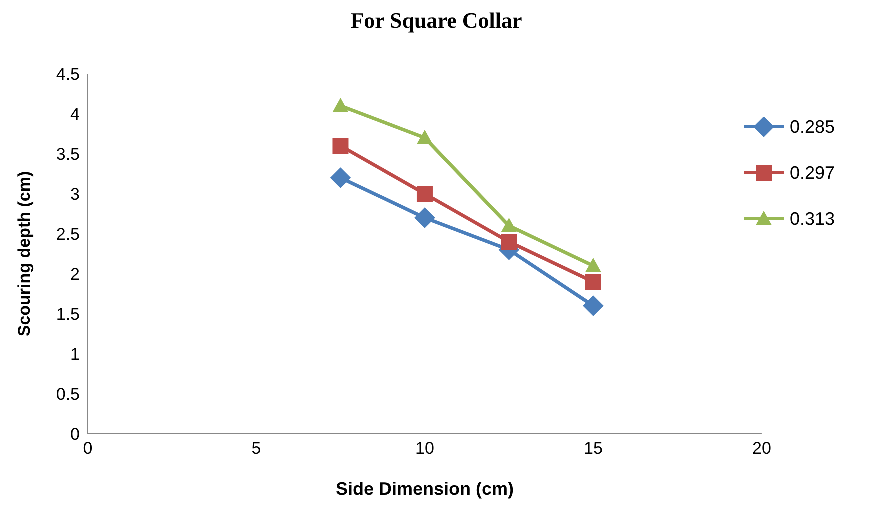 This screenshot has height=524, width=873. Describe the element at coordinates (812, 219) in the screenshot. I see `legend-label: 0.313` at that location.